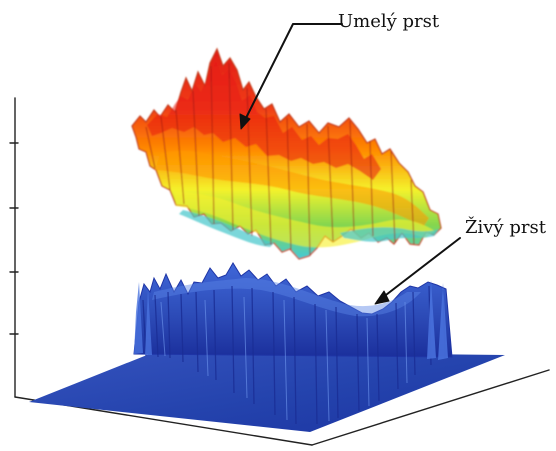 Image resolution: width=556 pixels, height=451 pixels. I want to click on live-finger-arrowhead, so click(382, 297).